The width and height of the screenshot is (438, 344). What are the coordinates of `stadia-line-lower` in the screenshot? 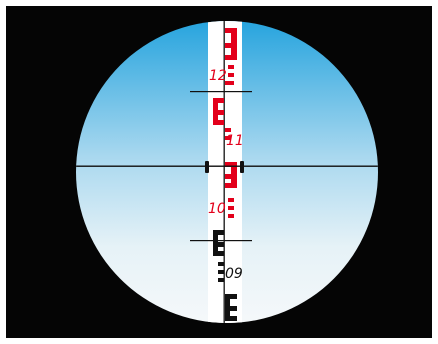 It's located at (221, 241).